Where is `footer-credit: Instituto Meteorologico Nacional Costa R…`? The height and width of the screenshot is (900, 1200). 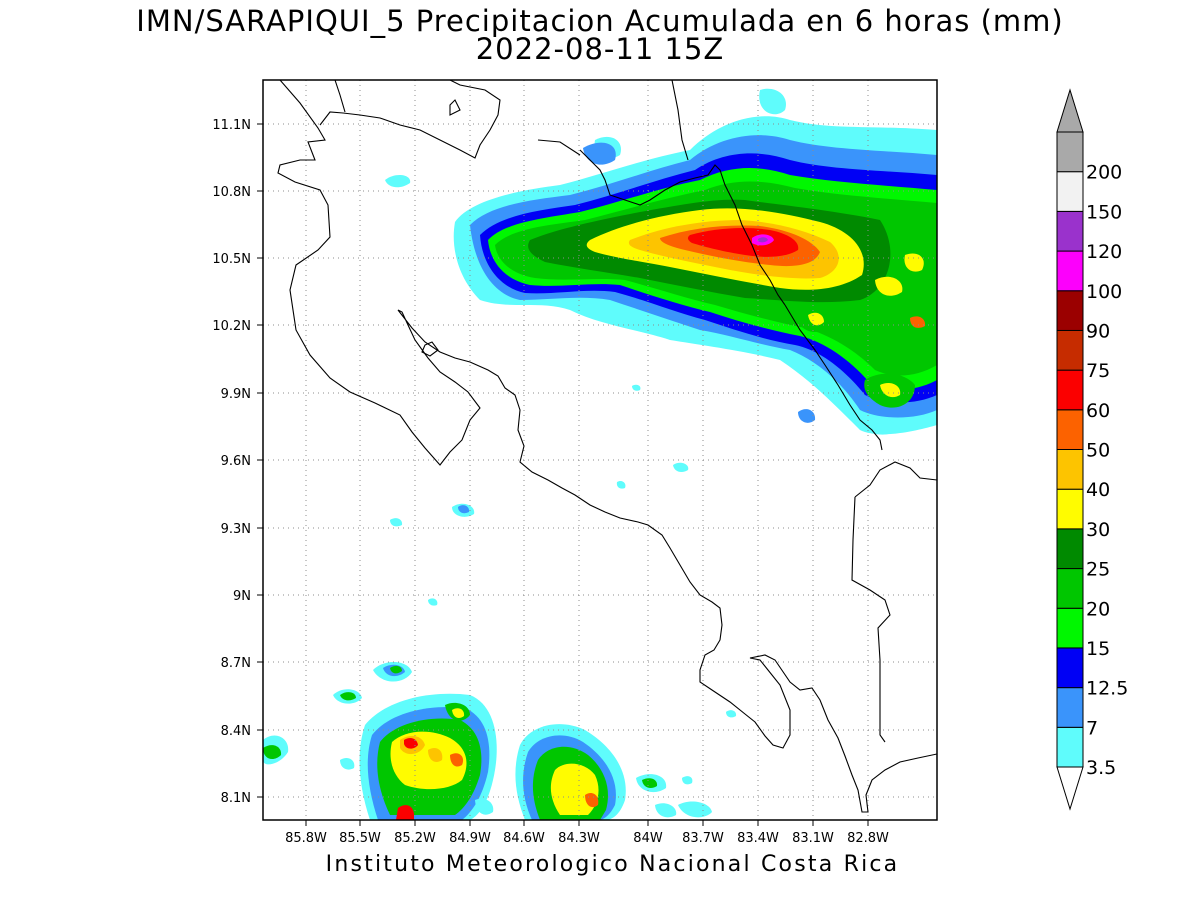
footer-credit: Instituto Meteorologico Nacional Costa R… is located at coordinates (612, 864).